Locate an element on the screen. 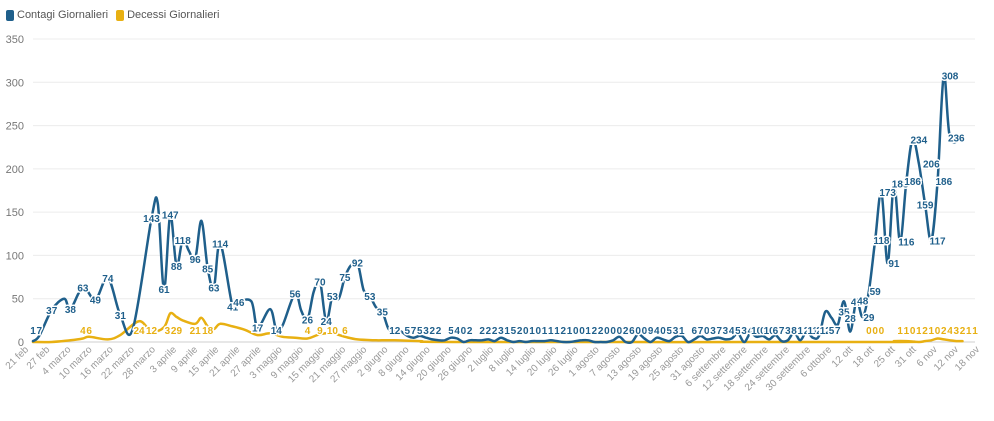  data-label-contagi: 159 is located at coordinates (925, 205).